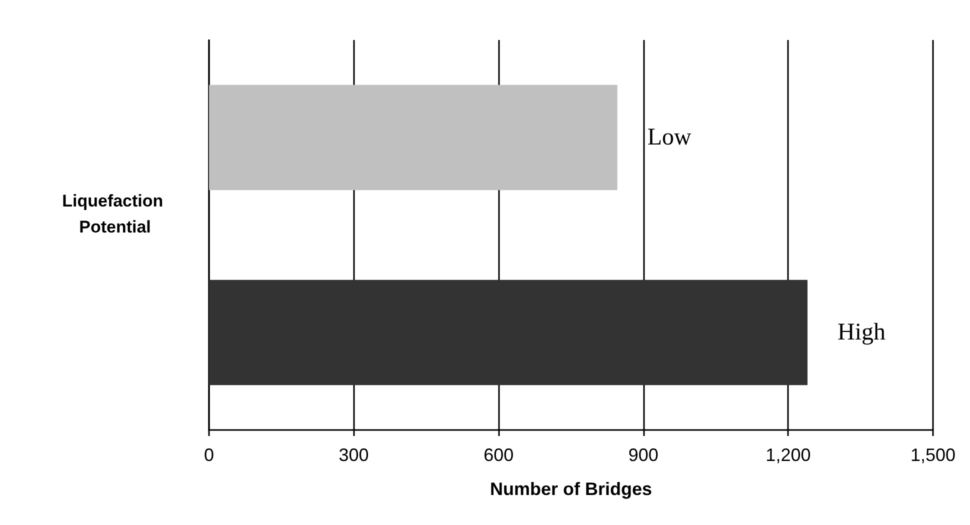  What do you see at coordinates (862, 333) in the screenshot?
I see `y-tick-label: High` at bounding box center [862, 333].